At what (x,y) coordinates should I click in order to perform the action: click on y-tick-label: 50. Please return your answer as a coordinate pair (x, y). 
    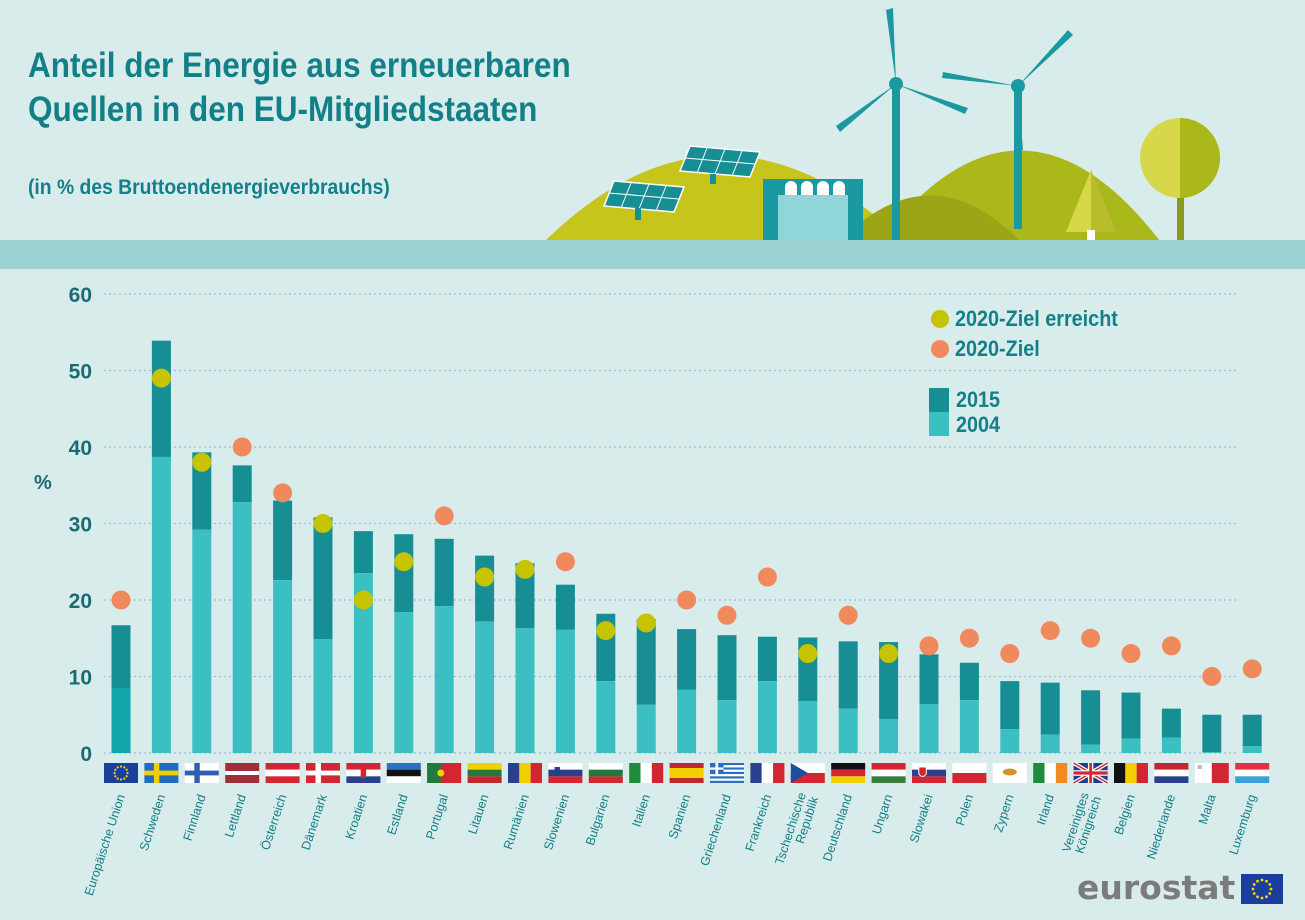
    Looking at the image, I should click on (80, 372).